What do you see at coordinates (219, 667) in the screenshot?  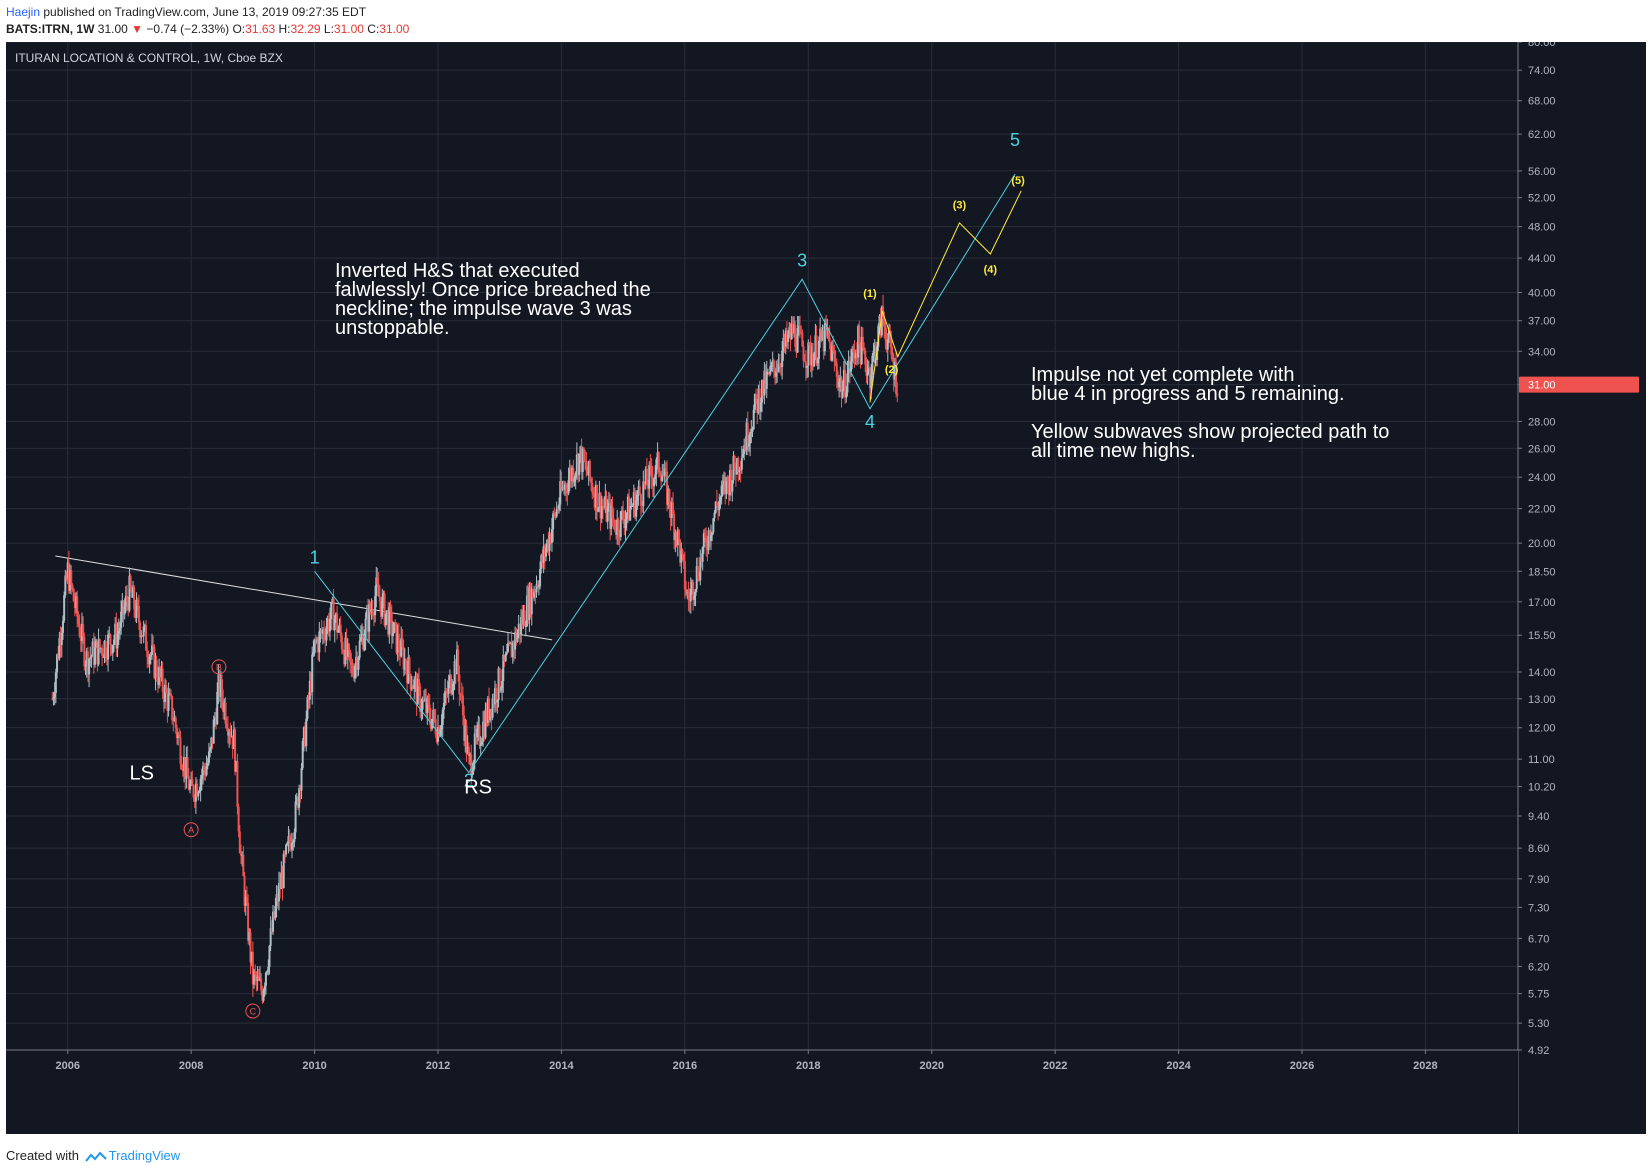 I see `wave-label-red-circle` at bounding box center [219, 667].